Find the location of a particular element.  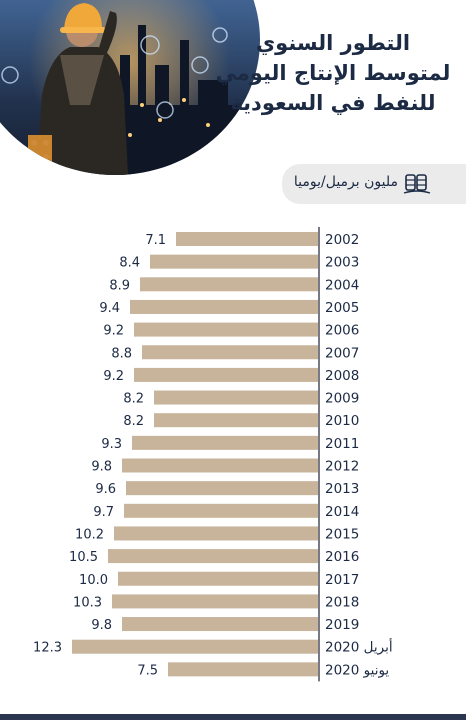

value-label-16: 10.3 is located at coordinates (87, 602).